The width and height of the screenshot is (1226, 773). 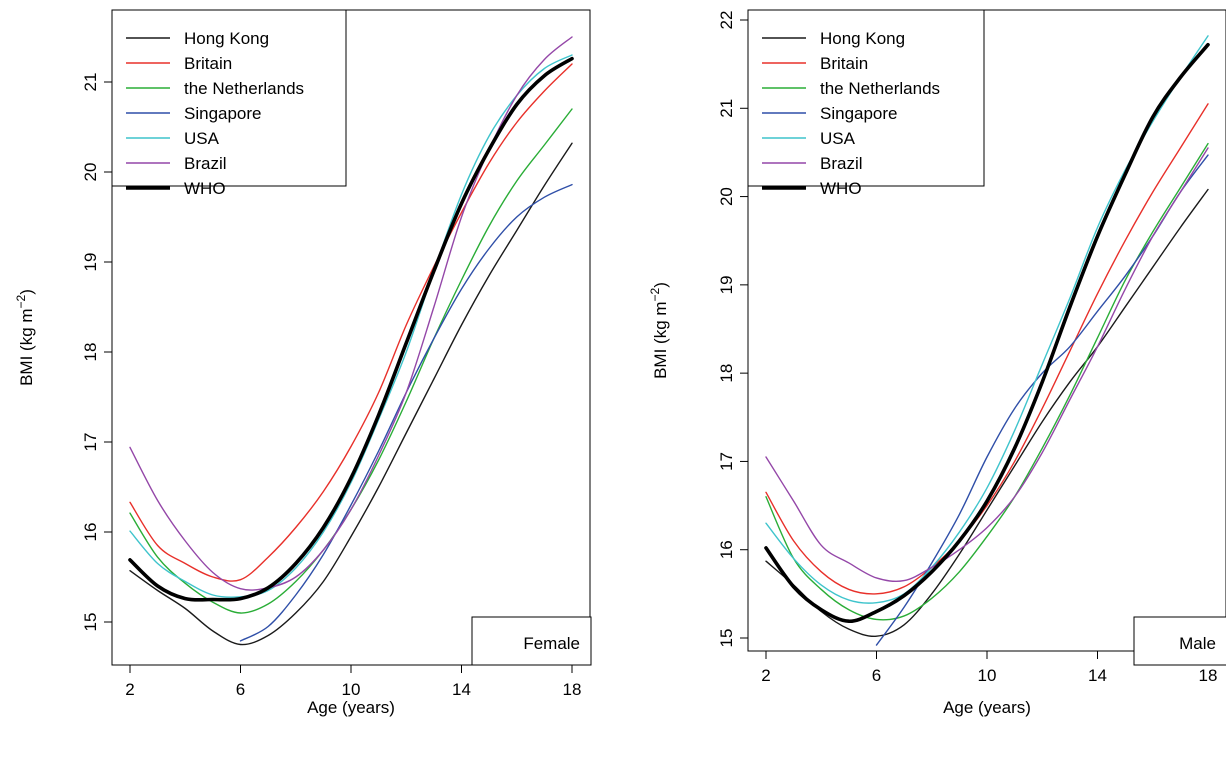 I want to click on panel-label: Female, so click(x=551, y=643).